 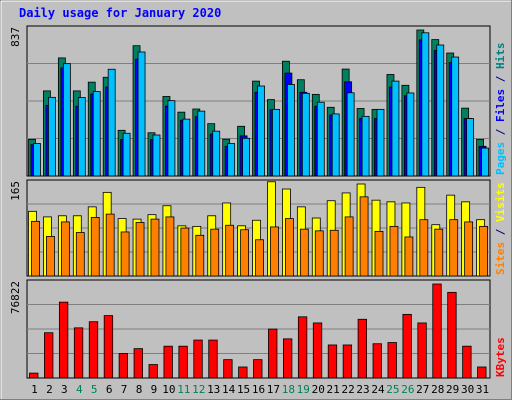 What do you see at coordinates (120, 13) in the screenshot?
I see `chart-title: Daily usage for January 2020` at bounding box center [120, 13].